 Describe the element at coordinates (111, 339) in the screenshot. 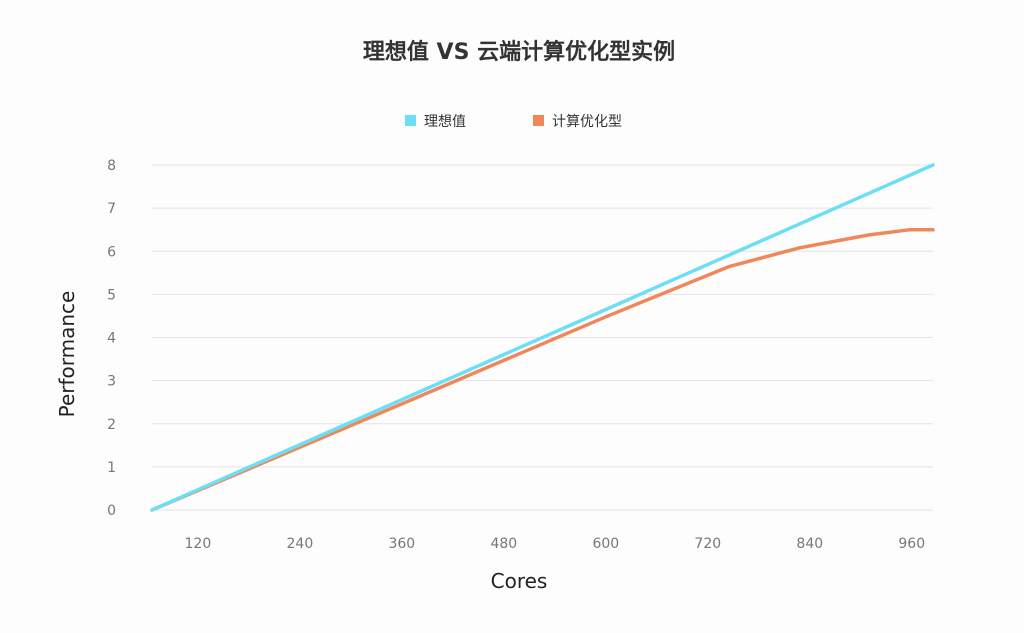

I see `y-tick-label: 4` at that location.